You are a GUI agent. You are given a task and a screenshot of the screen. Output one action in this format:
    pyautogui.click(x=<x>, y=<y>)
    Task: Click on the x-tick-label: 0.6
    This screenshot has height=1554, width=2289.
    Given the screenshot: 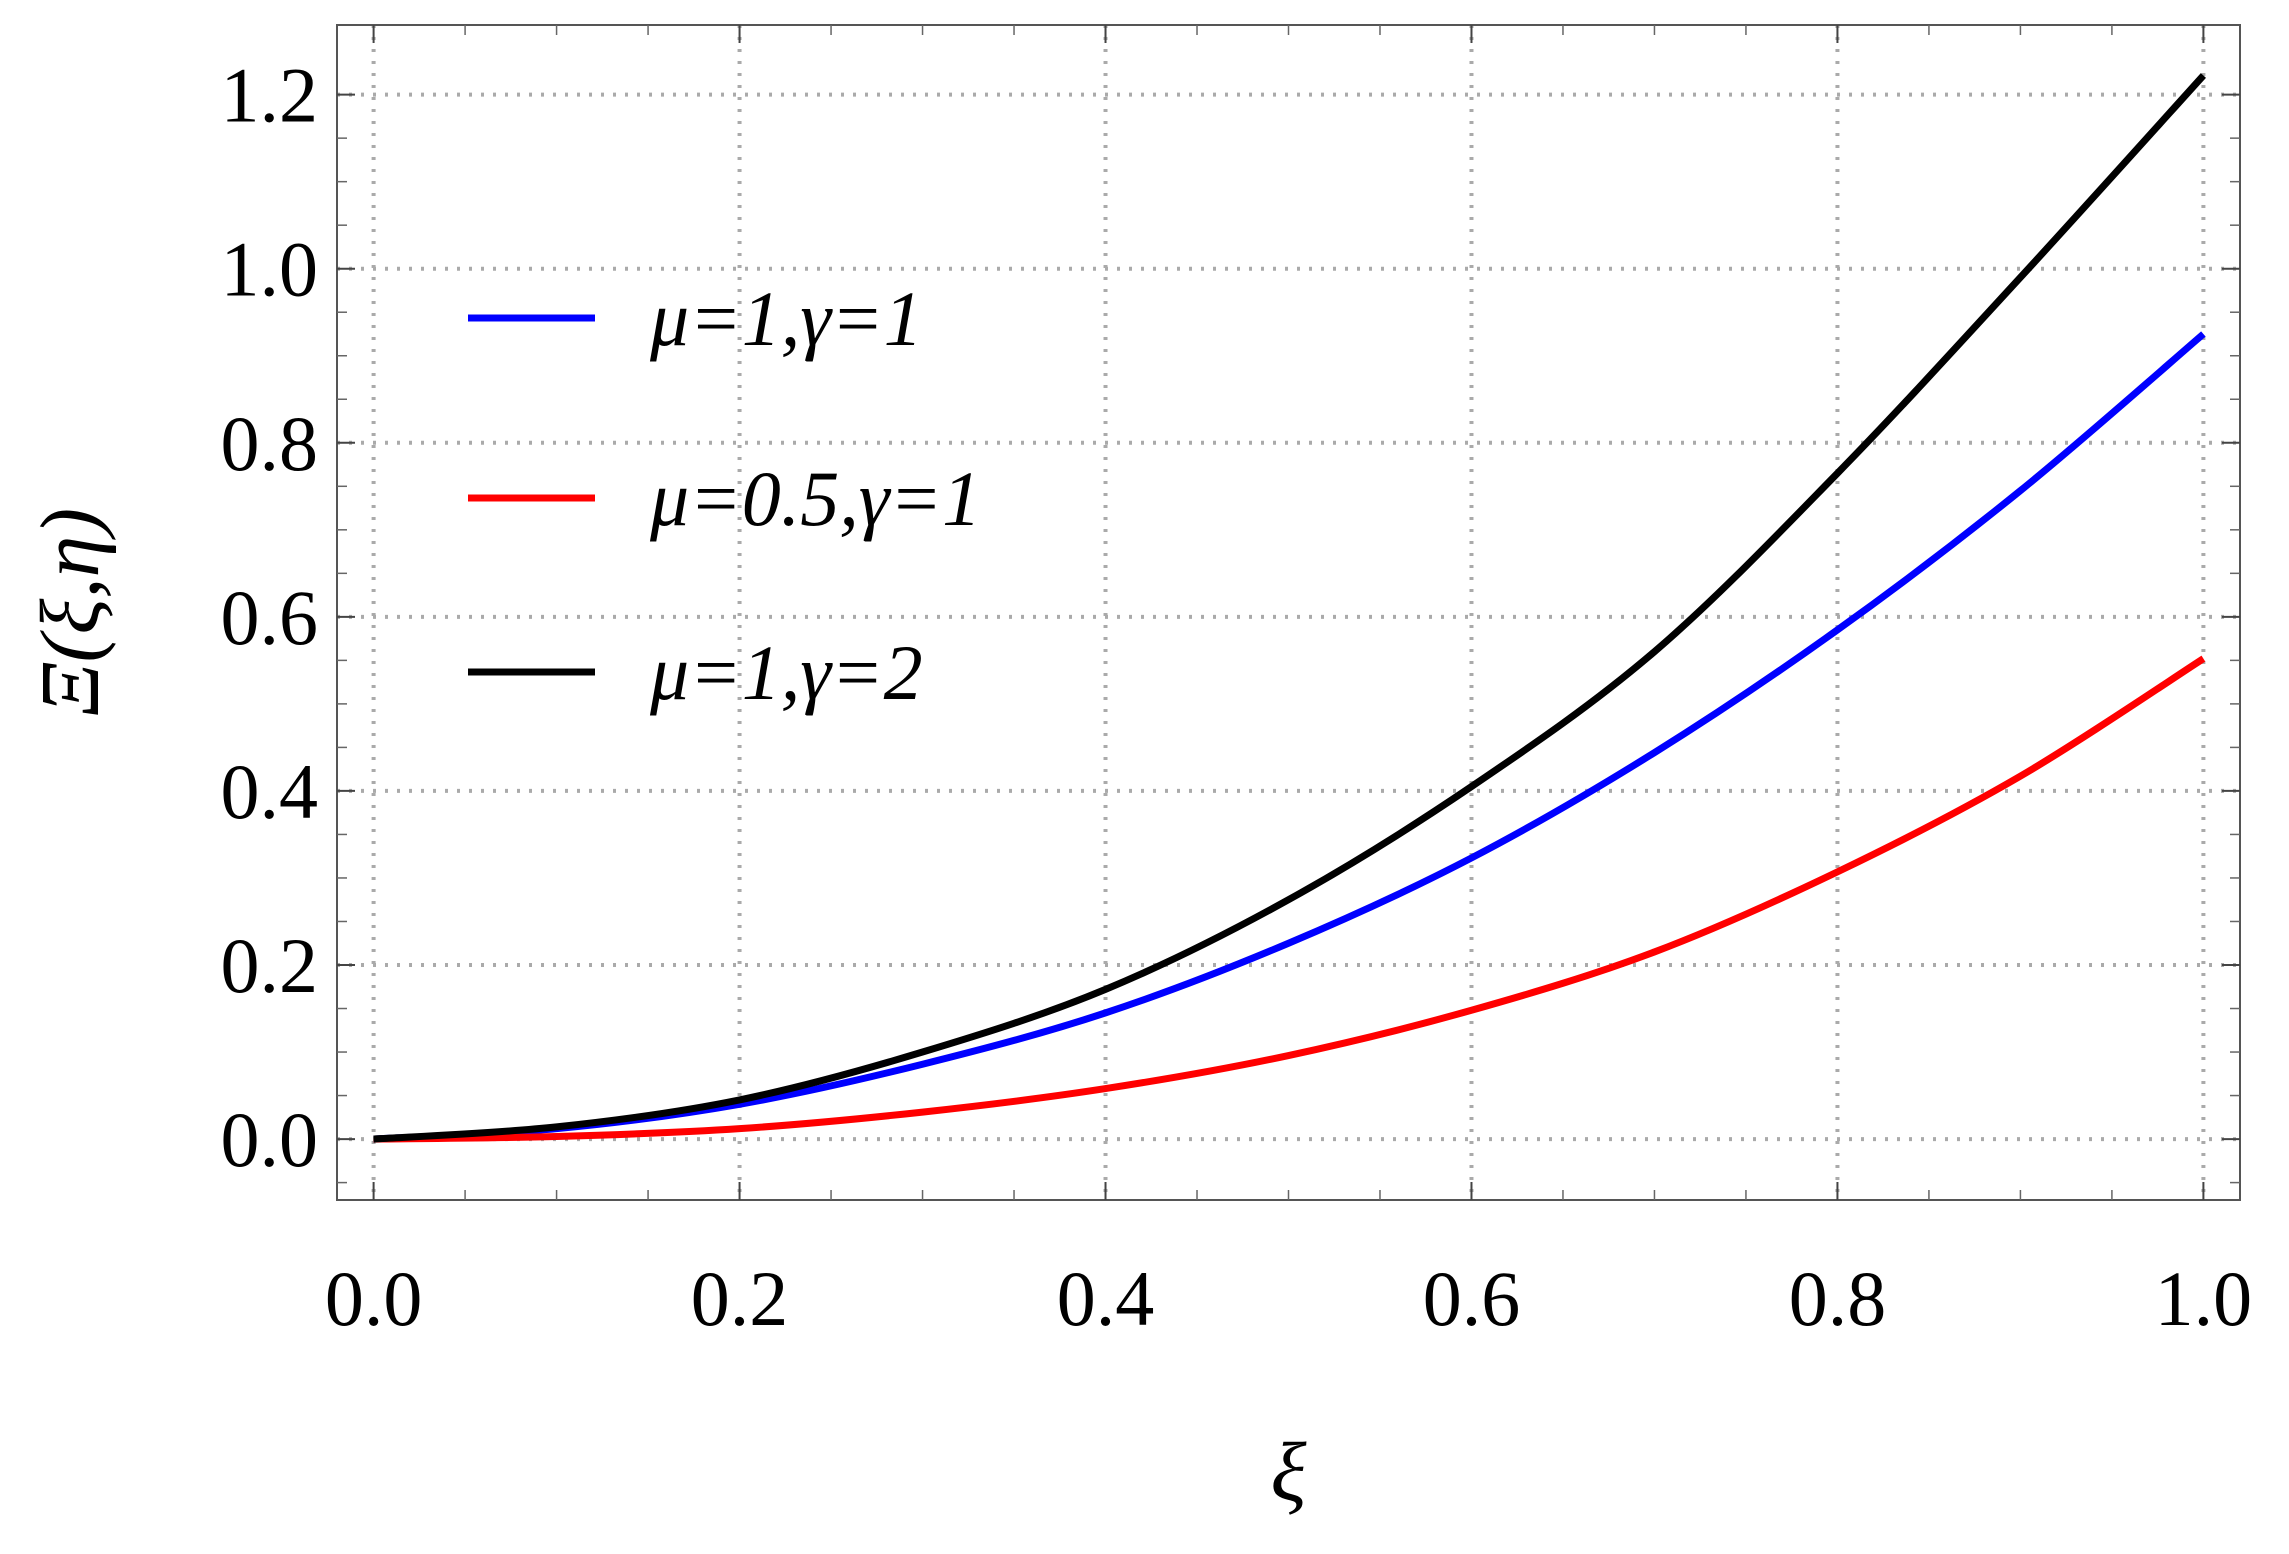 What is the action you would take?
    pyautogui.click(x=1472, y=1298)
    